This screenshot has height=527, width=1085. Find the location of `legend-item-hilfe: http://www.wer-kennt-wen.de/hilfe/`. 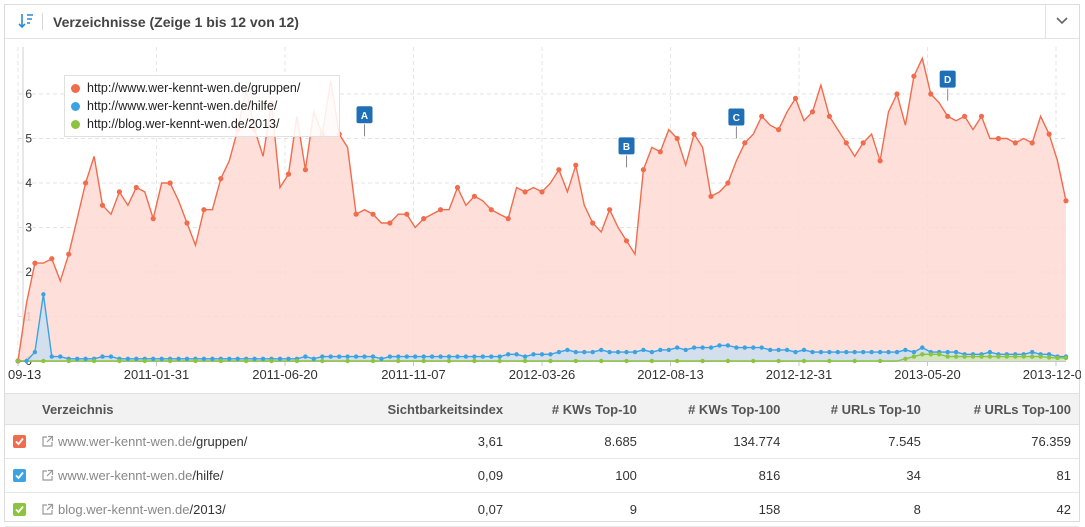

legend-item-hilfe: http://www.wer-kennt-wen.de/hilfe/ is located at coordinates (174, 106).